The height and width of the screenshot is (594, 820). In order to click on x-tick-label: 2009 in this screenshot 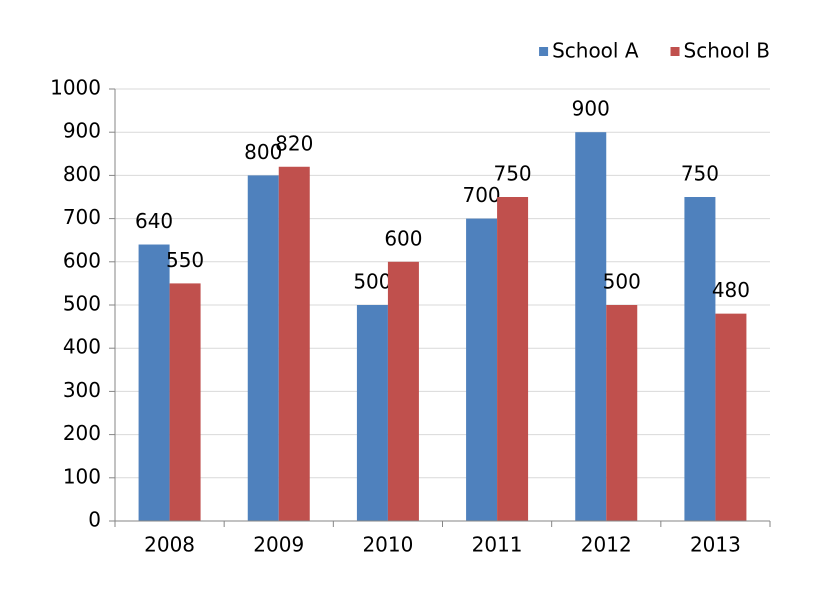, I will do `click(278, 545)`.